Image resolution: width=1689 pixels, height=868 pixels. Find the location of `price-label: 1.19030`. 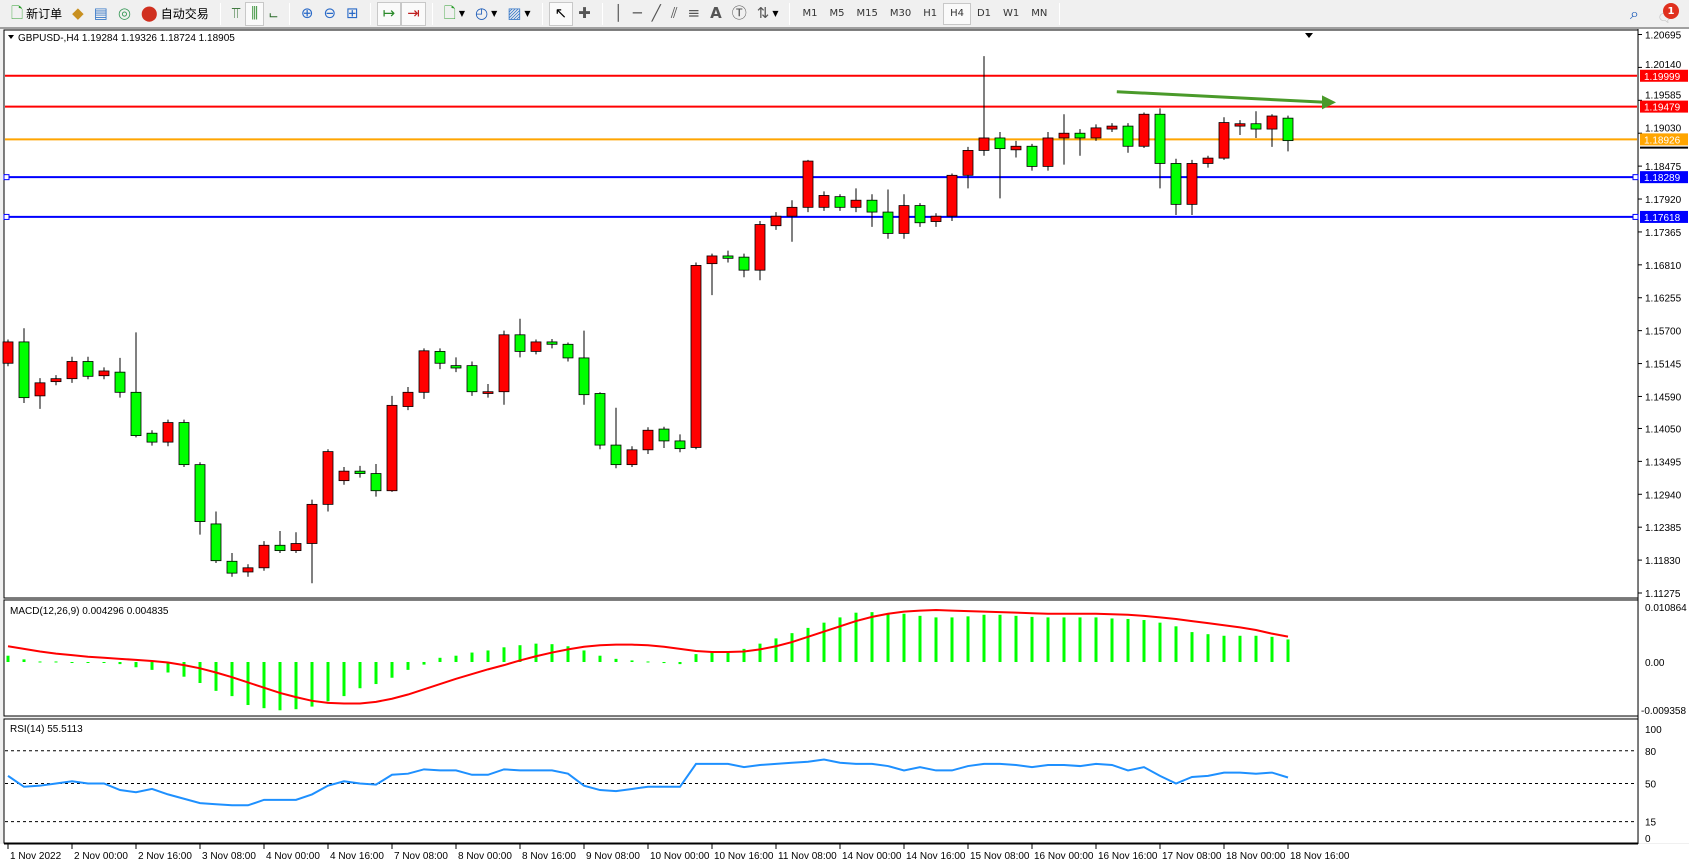

price-label: 1.19030 is located at coordinates (1663, 128).